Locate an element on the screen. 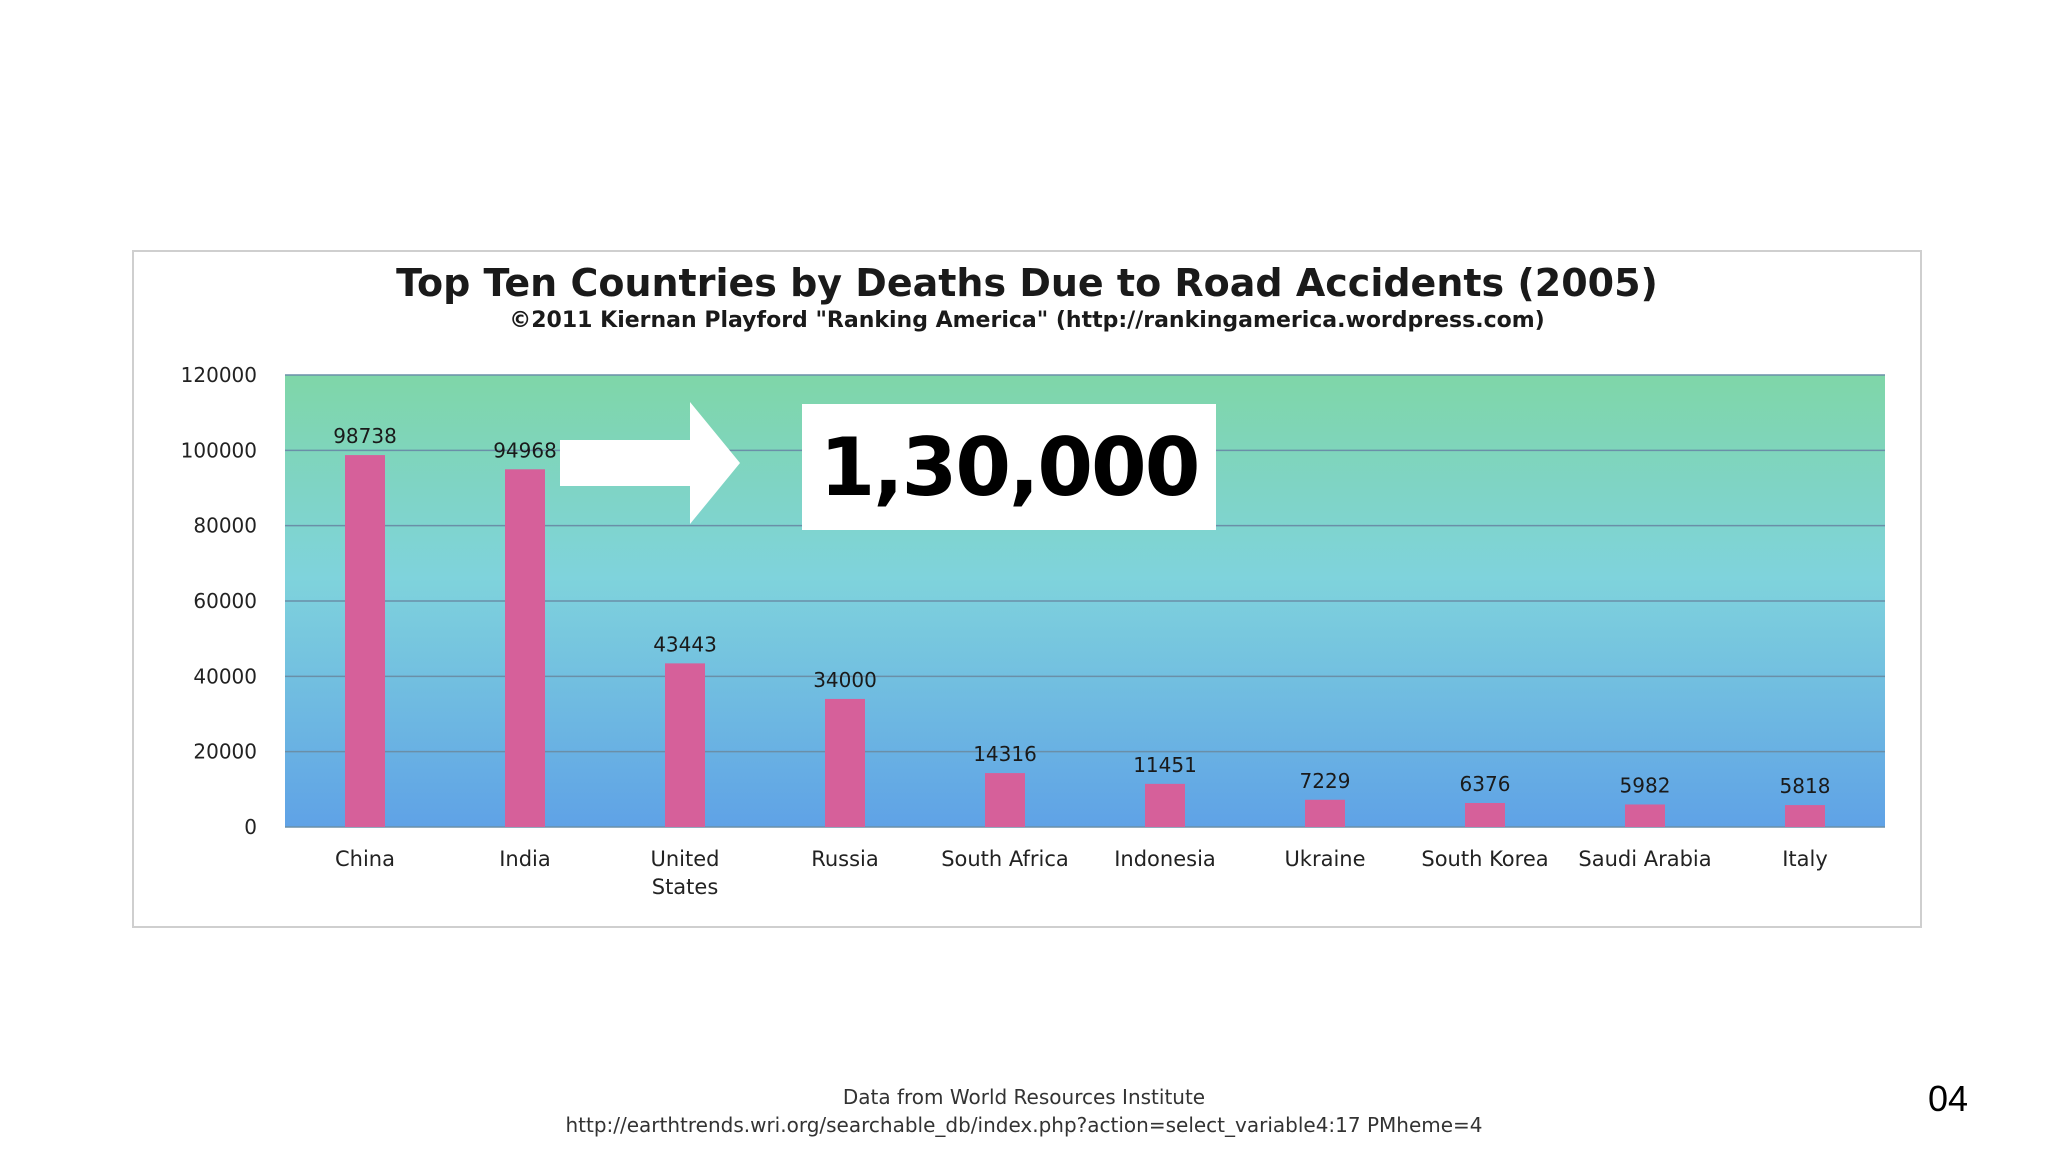  x-tick-label: Saudi Arabia is located at coordinates (1644, 859).